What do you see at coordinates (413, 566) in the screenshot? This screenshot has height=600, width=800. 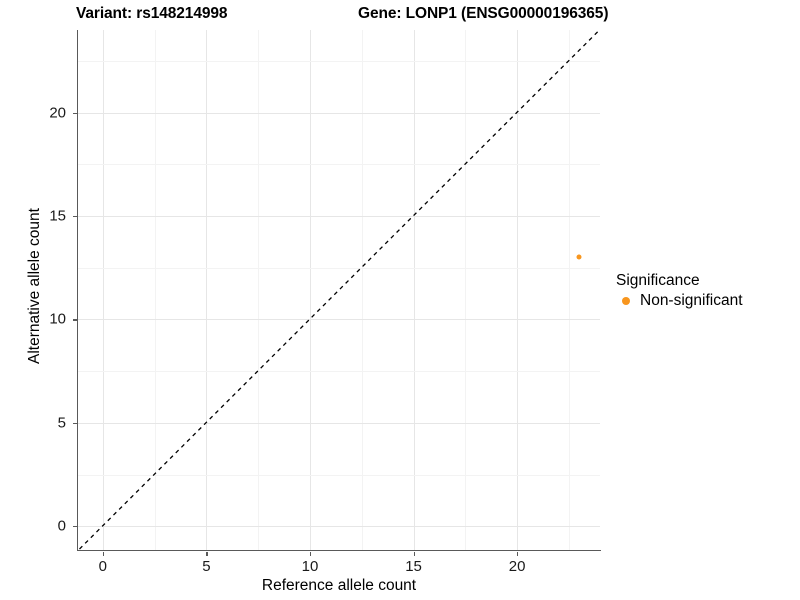 I see `x-tick-label: 15` at bounding box center [413, 566].